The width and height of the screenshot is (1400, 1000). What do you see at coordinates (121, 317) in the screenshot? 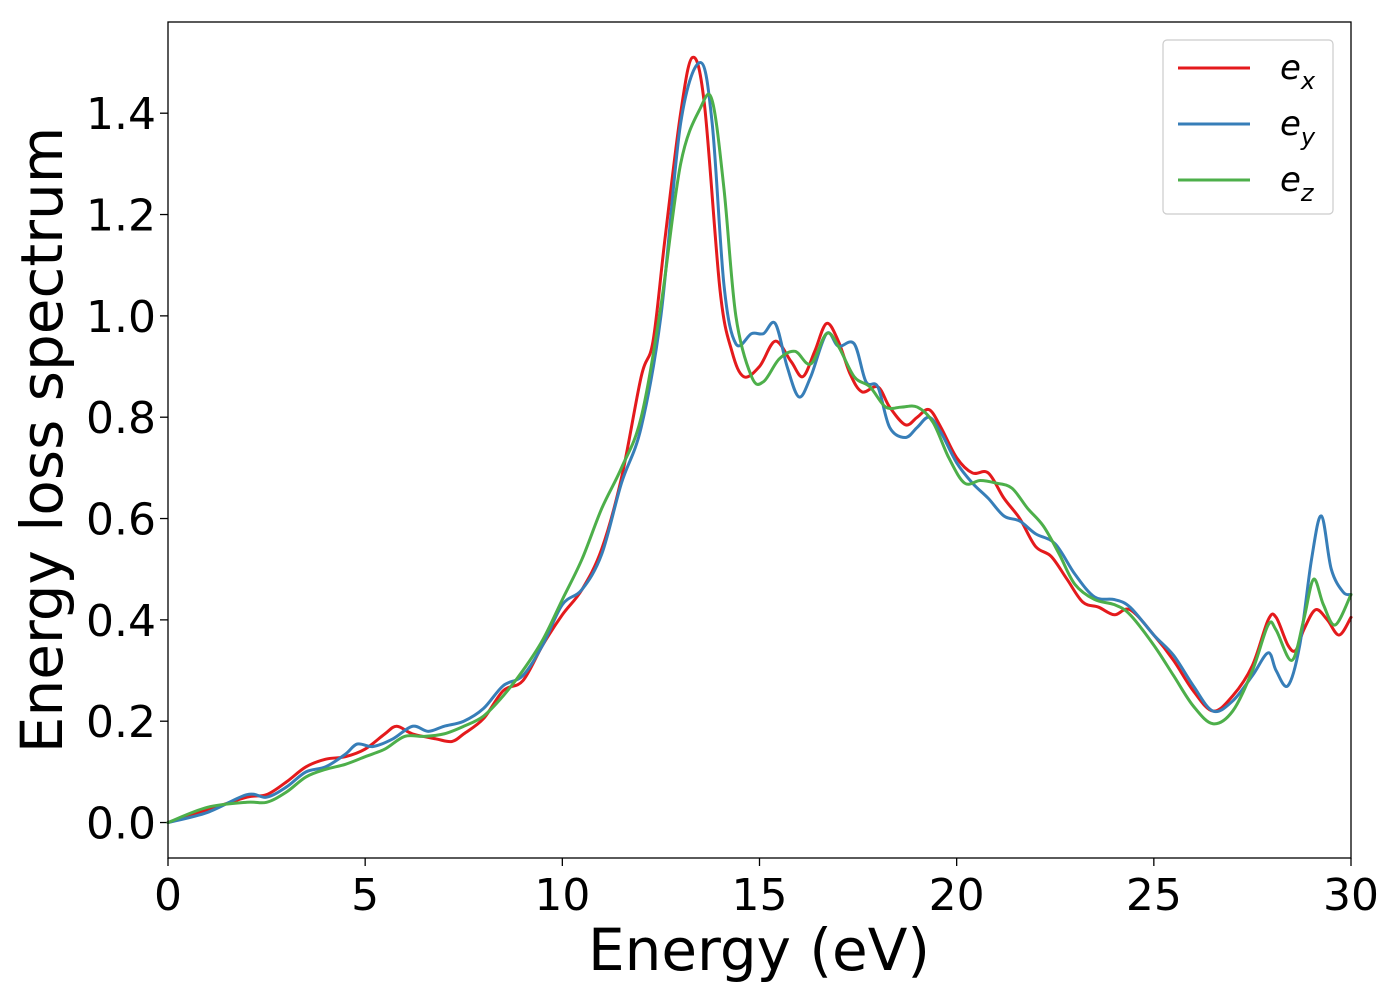
I see `y-tick-label: 1.0` at bounding box center [121, 317].